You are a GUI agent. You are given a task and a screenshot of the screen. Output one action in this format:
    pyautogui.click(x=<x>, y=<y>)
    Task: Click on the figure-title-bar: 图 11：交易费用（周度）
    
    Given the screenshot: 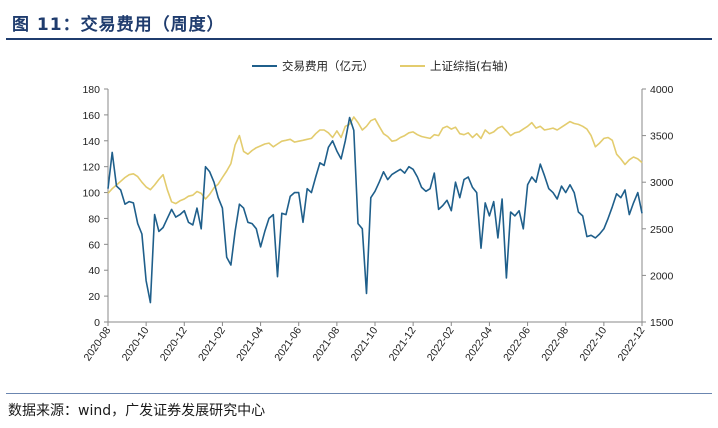 What is the action you would take?
    pyautogui.click(x=359, y=23)
    